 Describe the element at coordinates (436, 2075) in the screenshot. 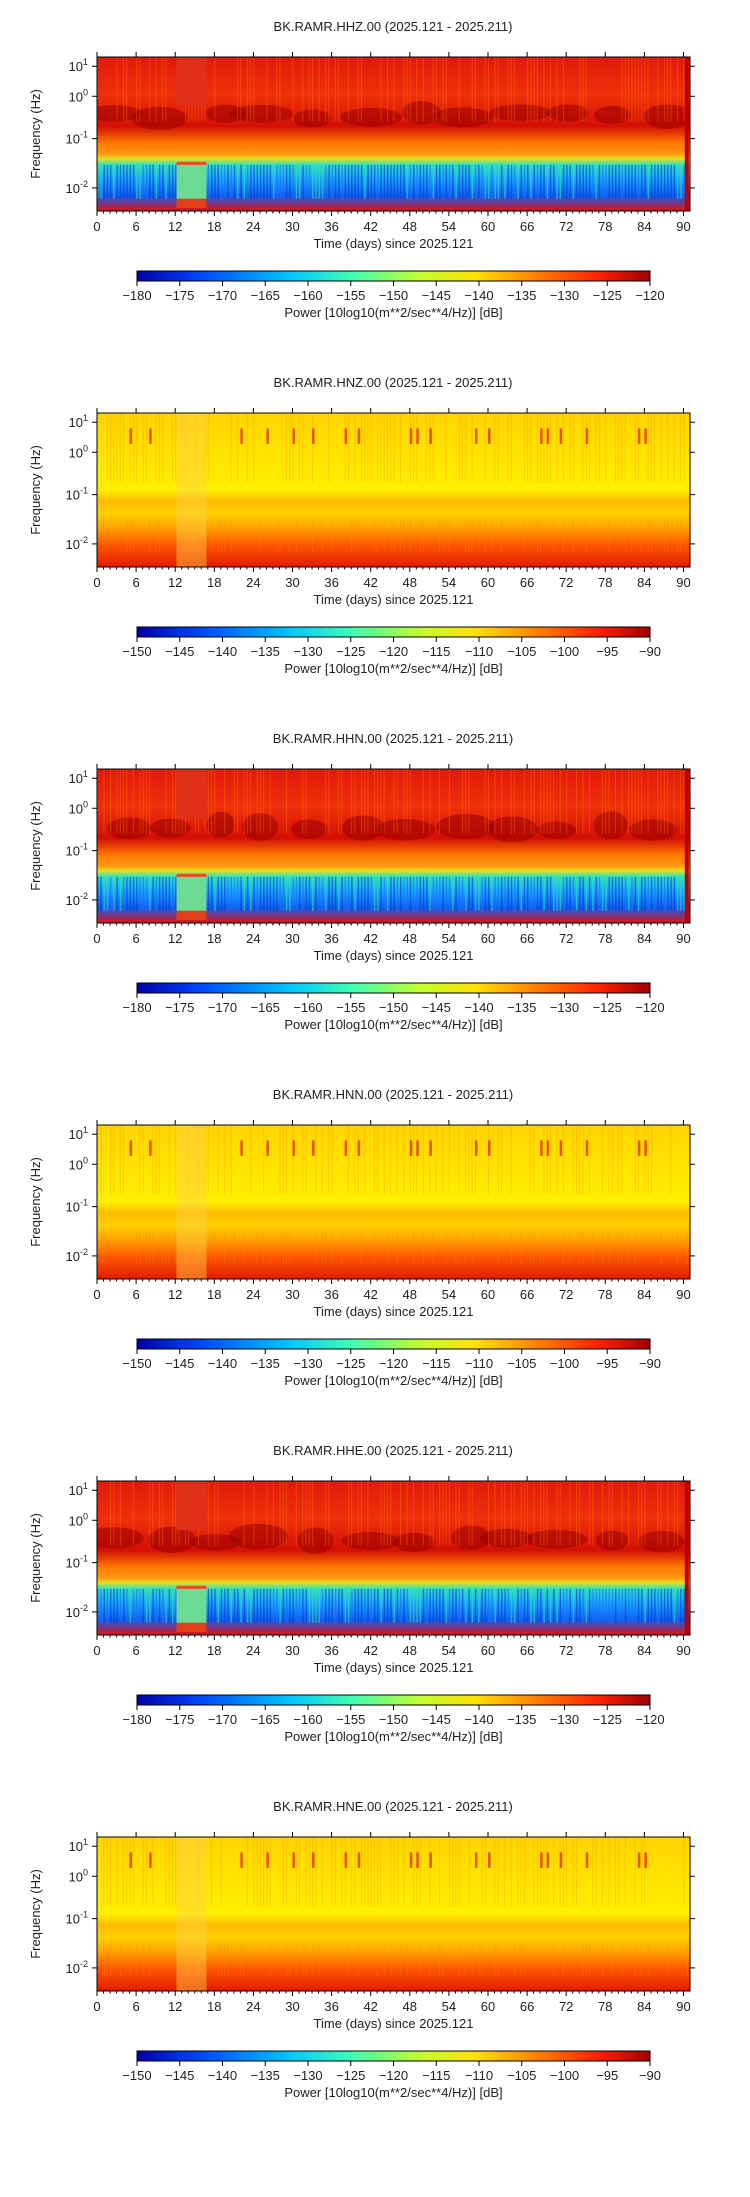

I see `colorbar-tick-label: −115` at that location.